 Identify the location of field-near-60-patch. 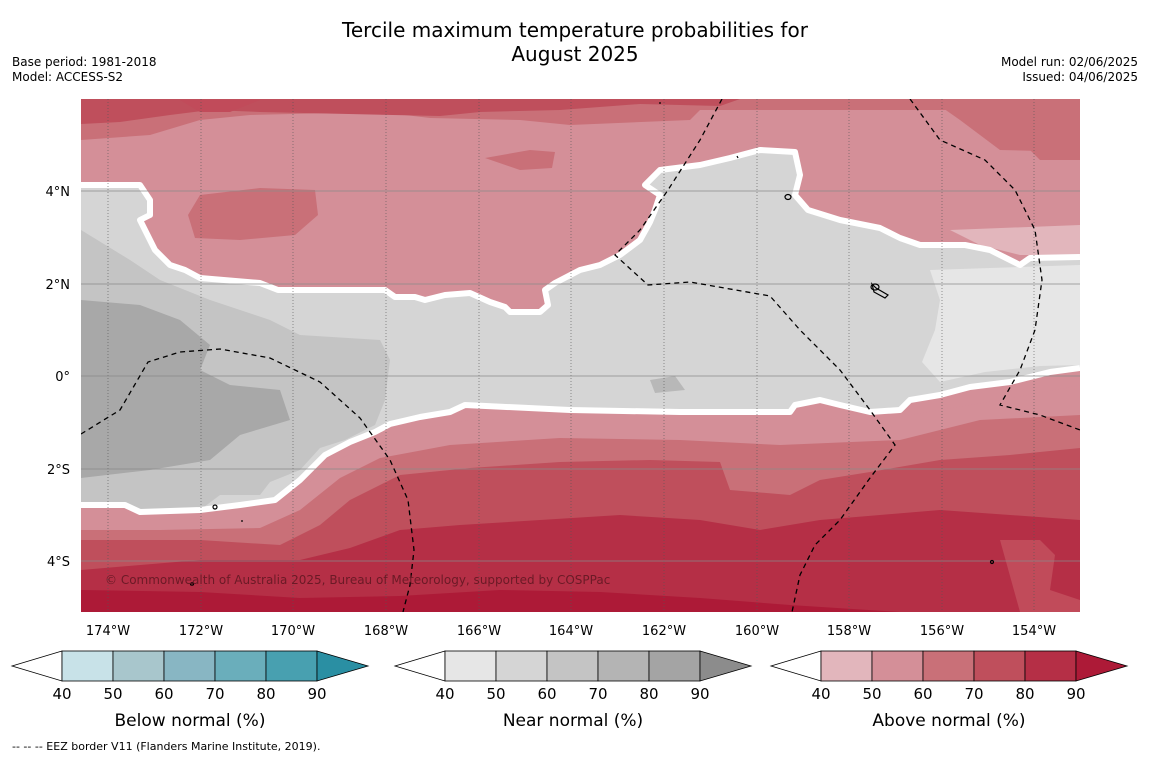
(667, 384).